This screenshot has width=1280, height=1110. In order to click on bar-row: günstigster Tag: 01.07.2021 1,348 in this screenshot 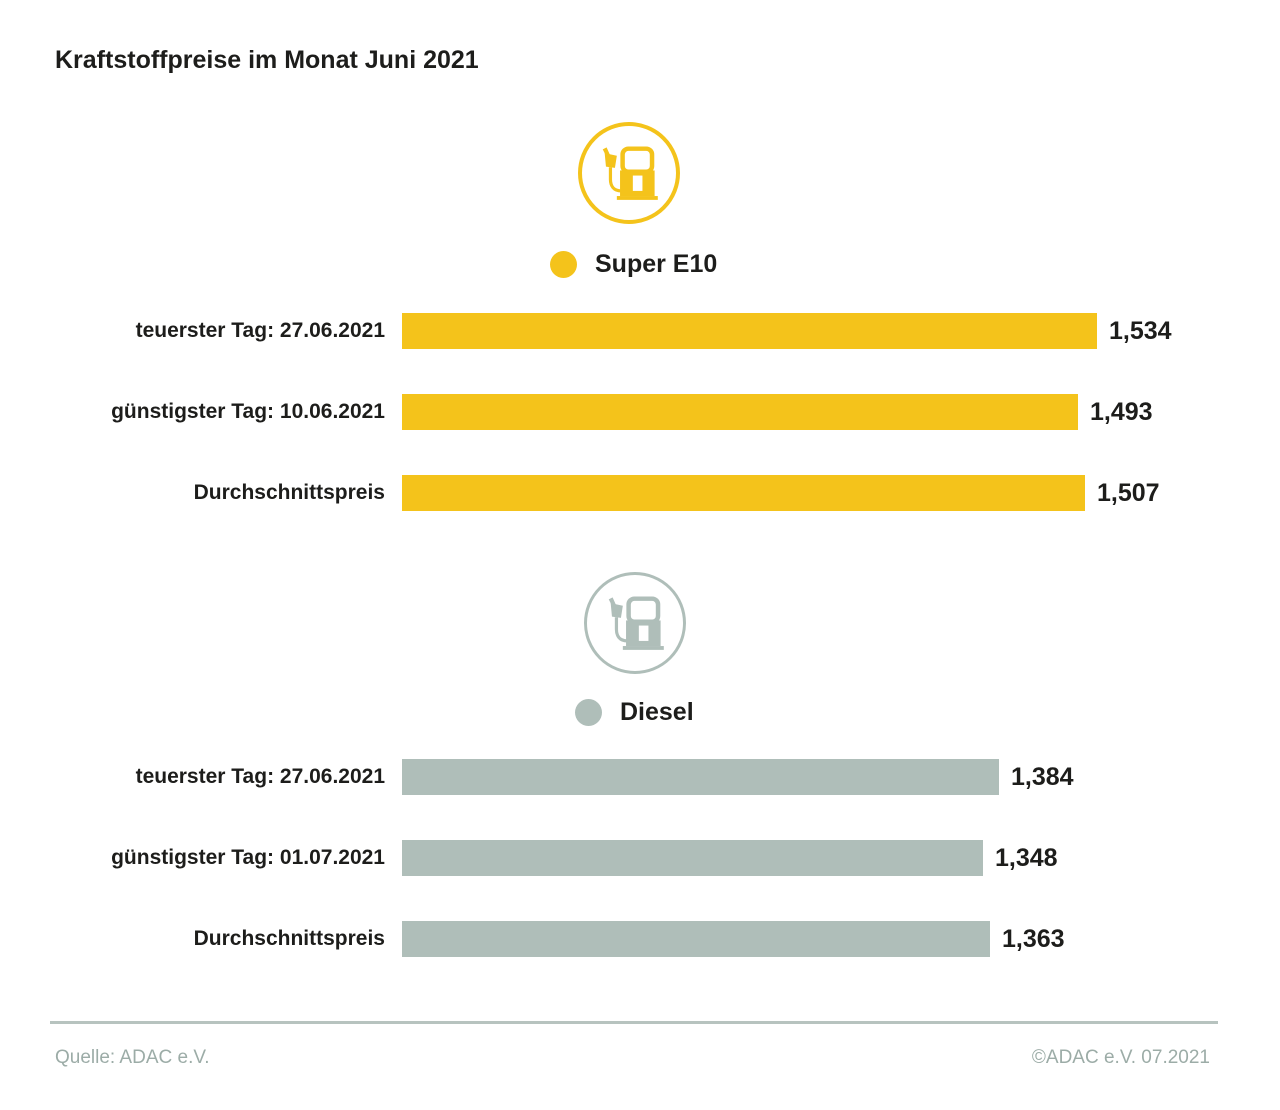, I will do `click(557, 858)`.